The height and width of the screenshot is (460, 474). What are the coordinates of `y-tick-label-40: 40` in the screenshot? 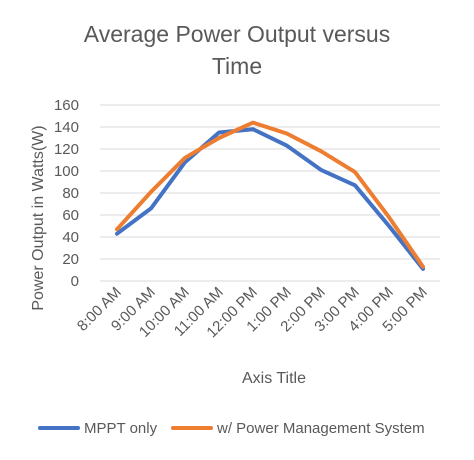 It's located at (70, 237).